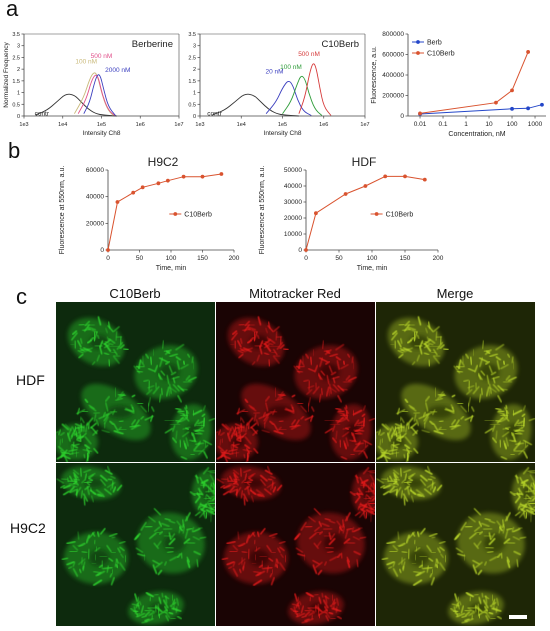 The width and height of the screenshot is (550, 631). Describe the element at coordinates (133, 192) in the screenshot. I see `time-h9c2-series-c10berb-point` at that location.